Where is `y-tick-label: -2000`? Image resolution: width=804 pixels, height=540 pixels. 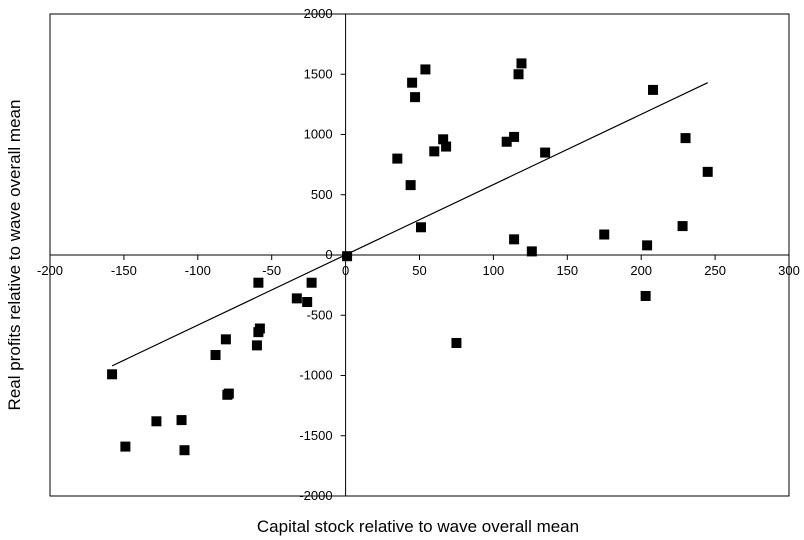
y-tick-label: -2000 is located at coordinates (315, 495).